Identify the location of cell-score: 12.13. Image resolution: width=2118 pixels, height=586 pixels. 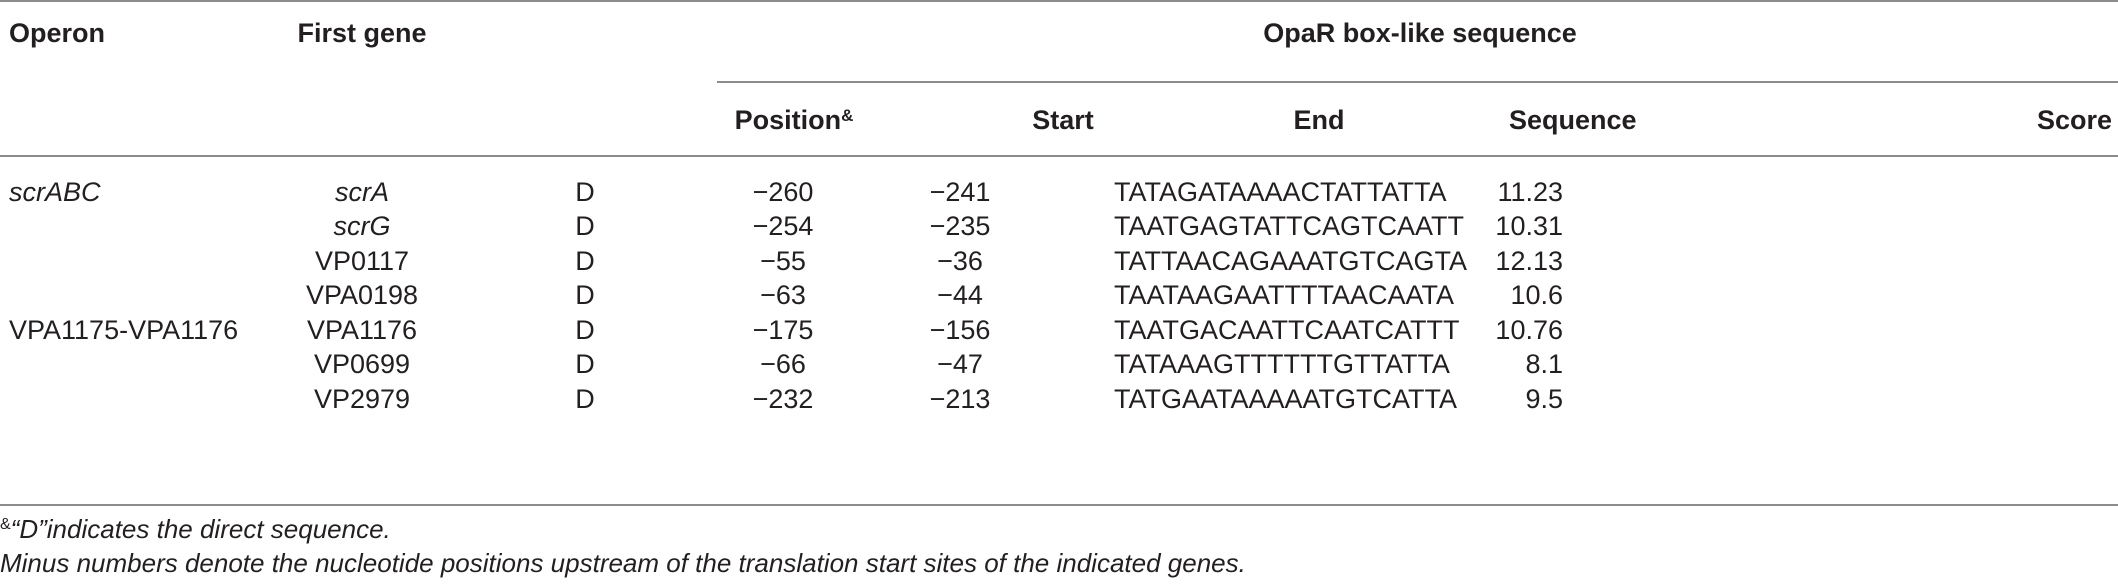
(1529, 261).